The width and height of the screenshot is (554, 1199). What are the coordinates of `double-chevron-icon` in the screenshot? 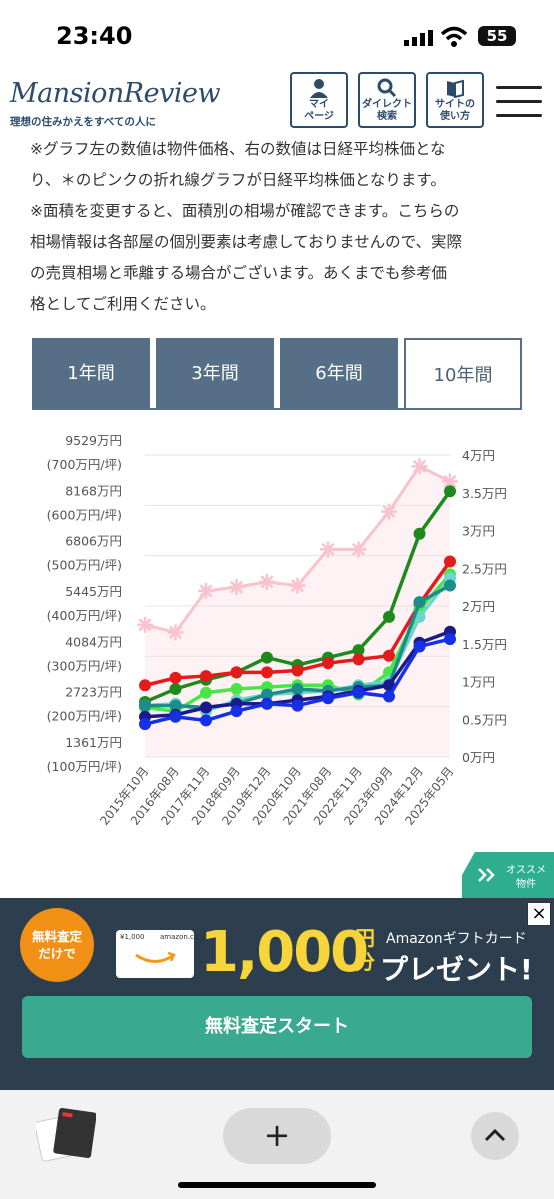 It's located at (486, 875).